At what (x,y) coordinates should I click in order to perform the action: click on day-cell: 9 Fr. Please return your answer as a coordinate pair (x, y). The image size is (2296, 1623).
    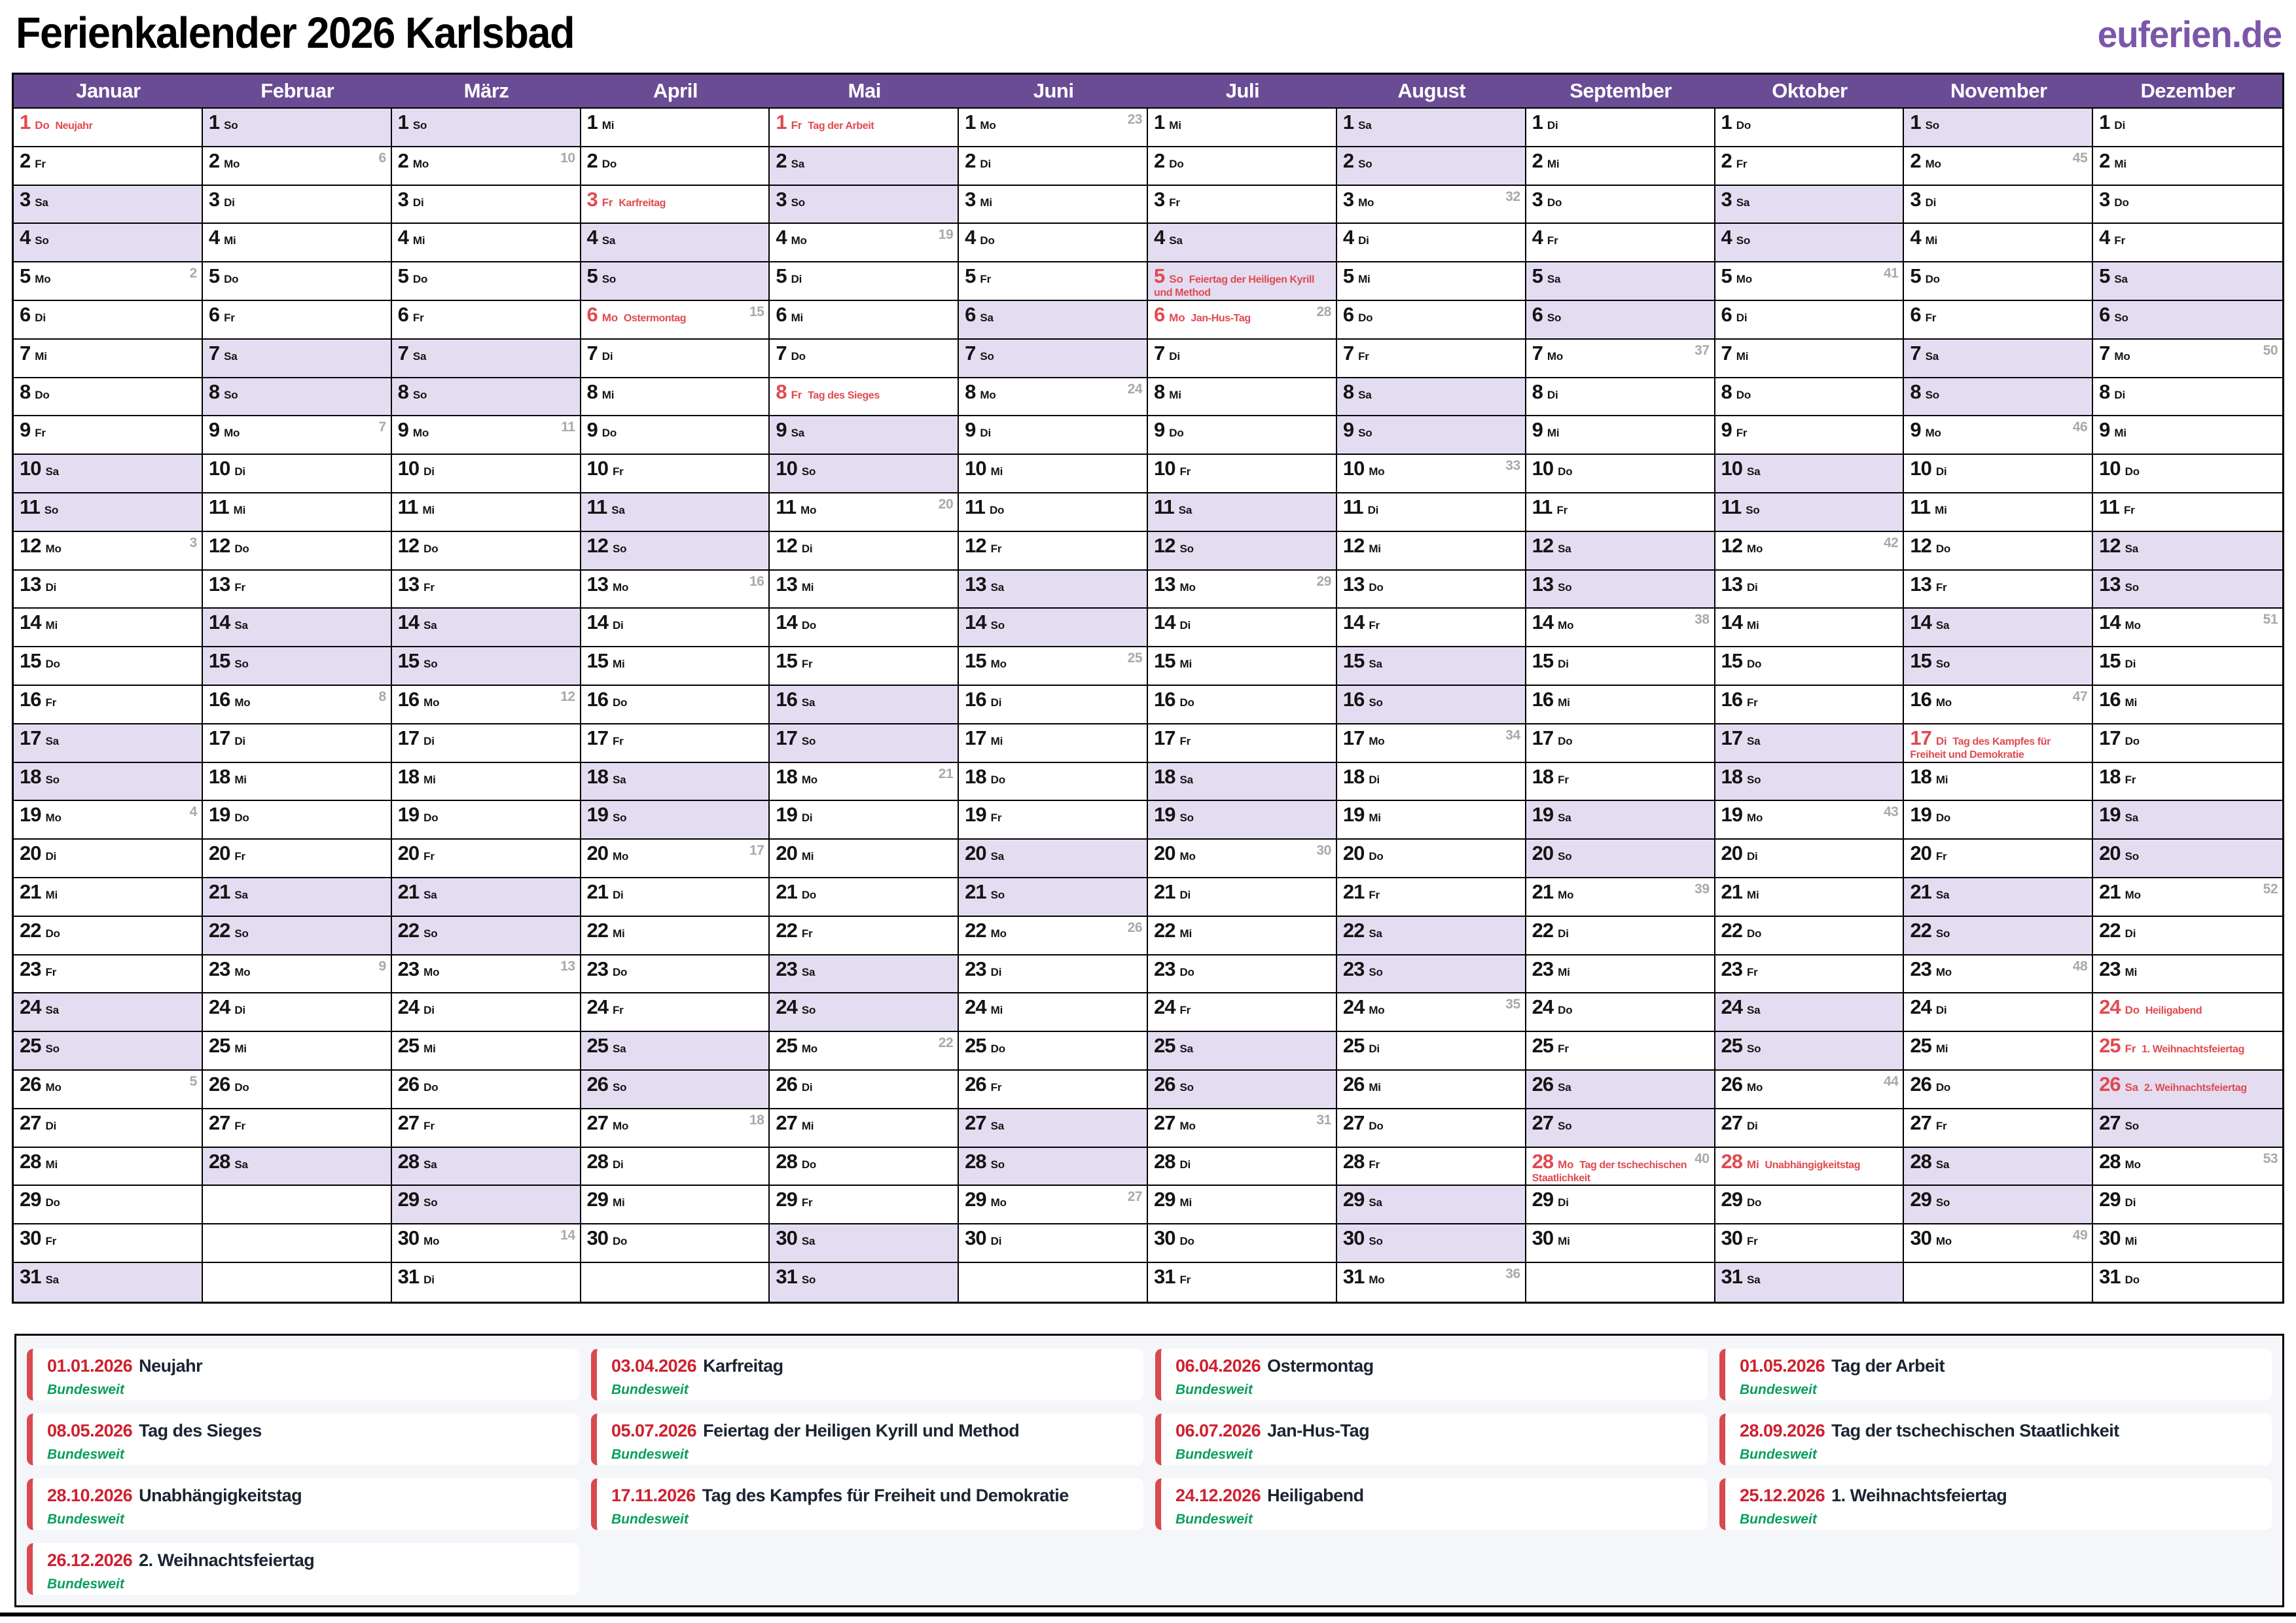
    Looking at the image, I should click on (108, 435).